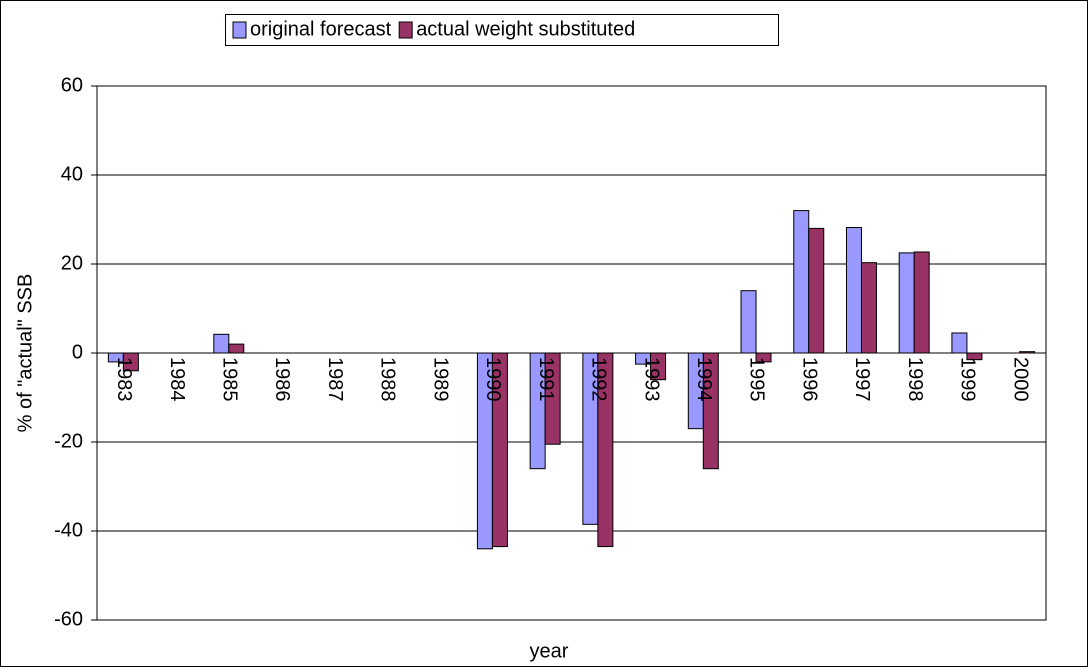 This screenshot has width=1088, height=672. I want to click on x-tick-label: 1996, so click(809, 379).